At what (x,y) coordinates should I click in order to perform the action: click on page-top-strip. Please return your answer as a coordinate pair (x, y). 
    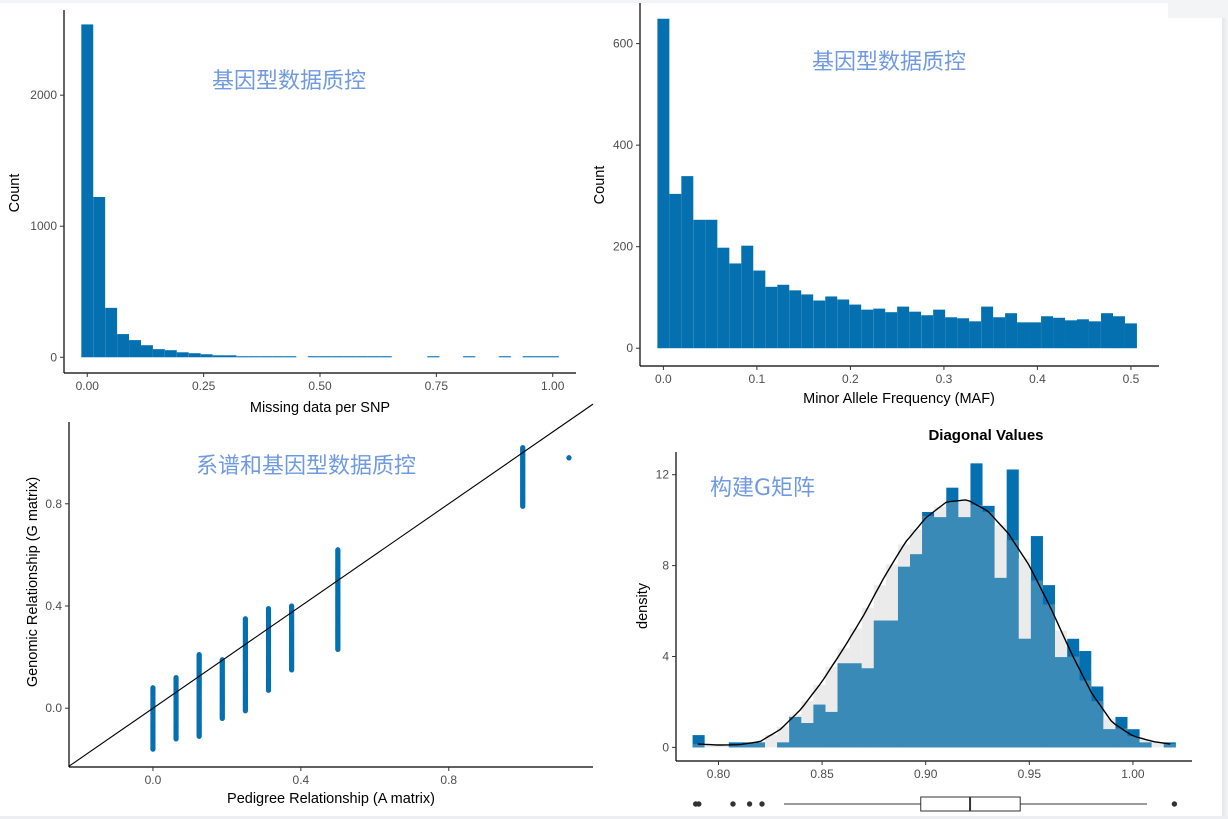
    Looking at the image, I should click on (584, 1).